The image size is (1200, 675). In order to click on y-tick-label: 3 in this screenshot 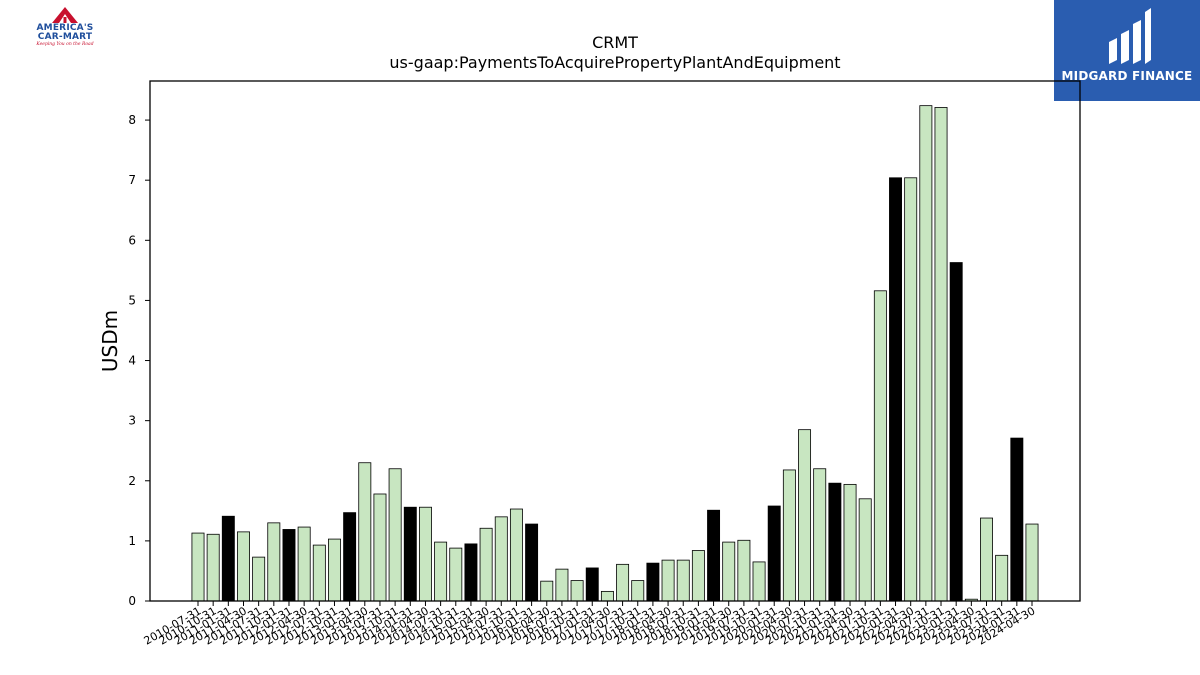, I will do `click(132, 421)`.